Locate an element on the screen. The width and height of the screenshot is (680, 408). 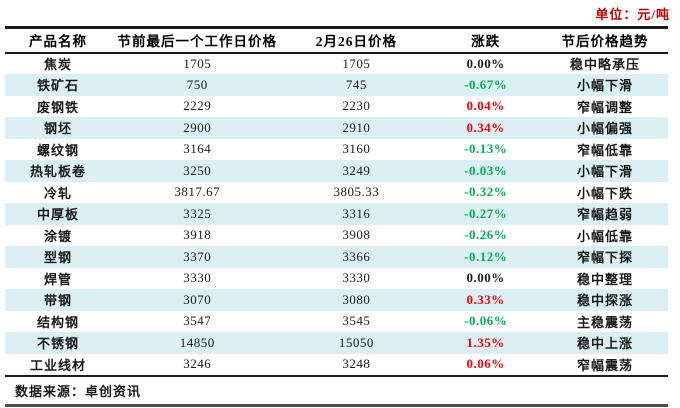
price-trend: 稳中整理 is located at coordinates (605, 279).